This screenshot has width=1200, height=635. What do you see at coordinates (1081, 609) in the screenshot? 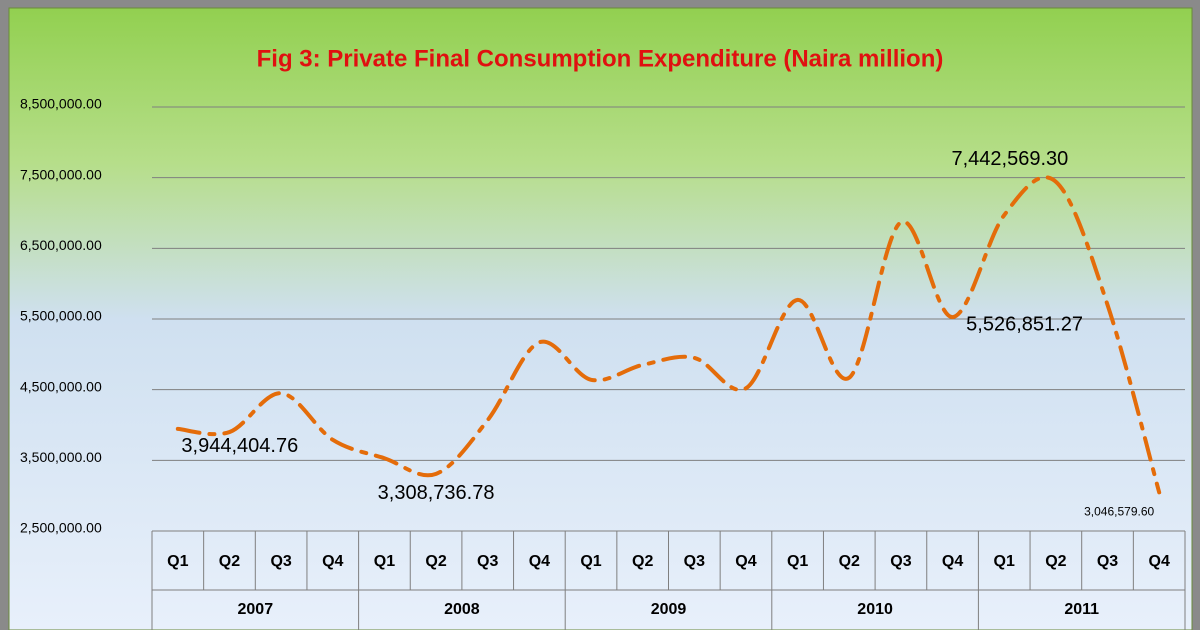
I see `x-group-label: 2011` at bounding box center [1081, 609].